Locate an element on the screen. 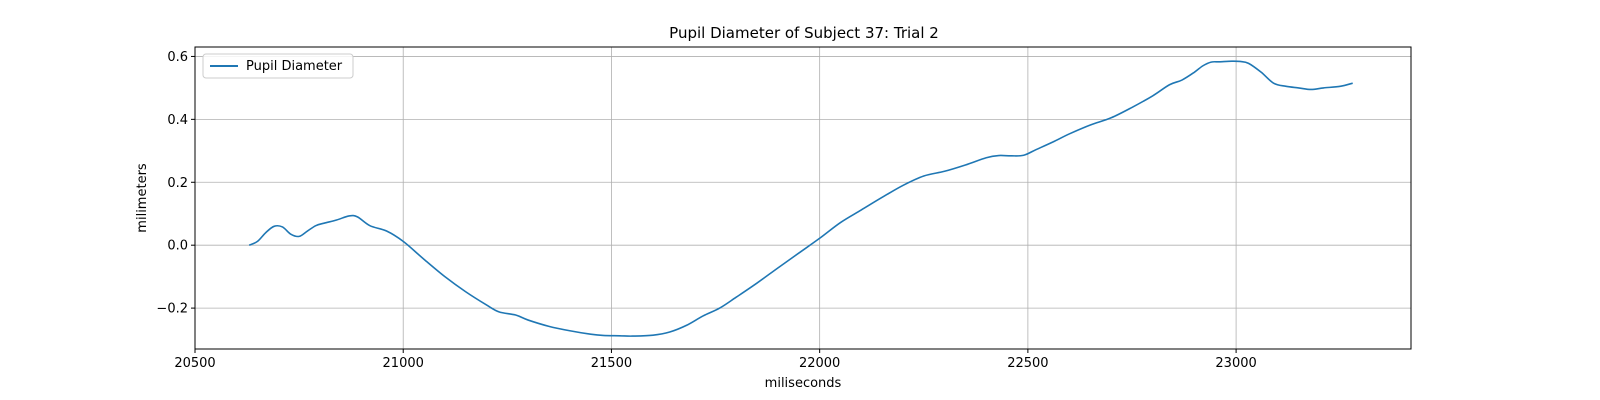 This screenshot has height=400, width=1600. y-axis-label: milimeters is located at coordinates (142, 198).